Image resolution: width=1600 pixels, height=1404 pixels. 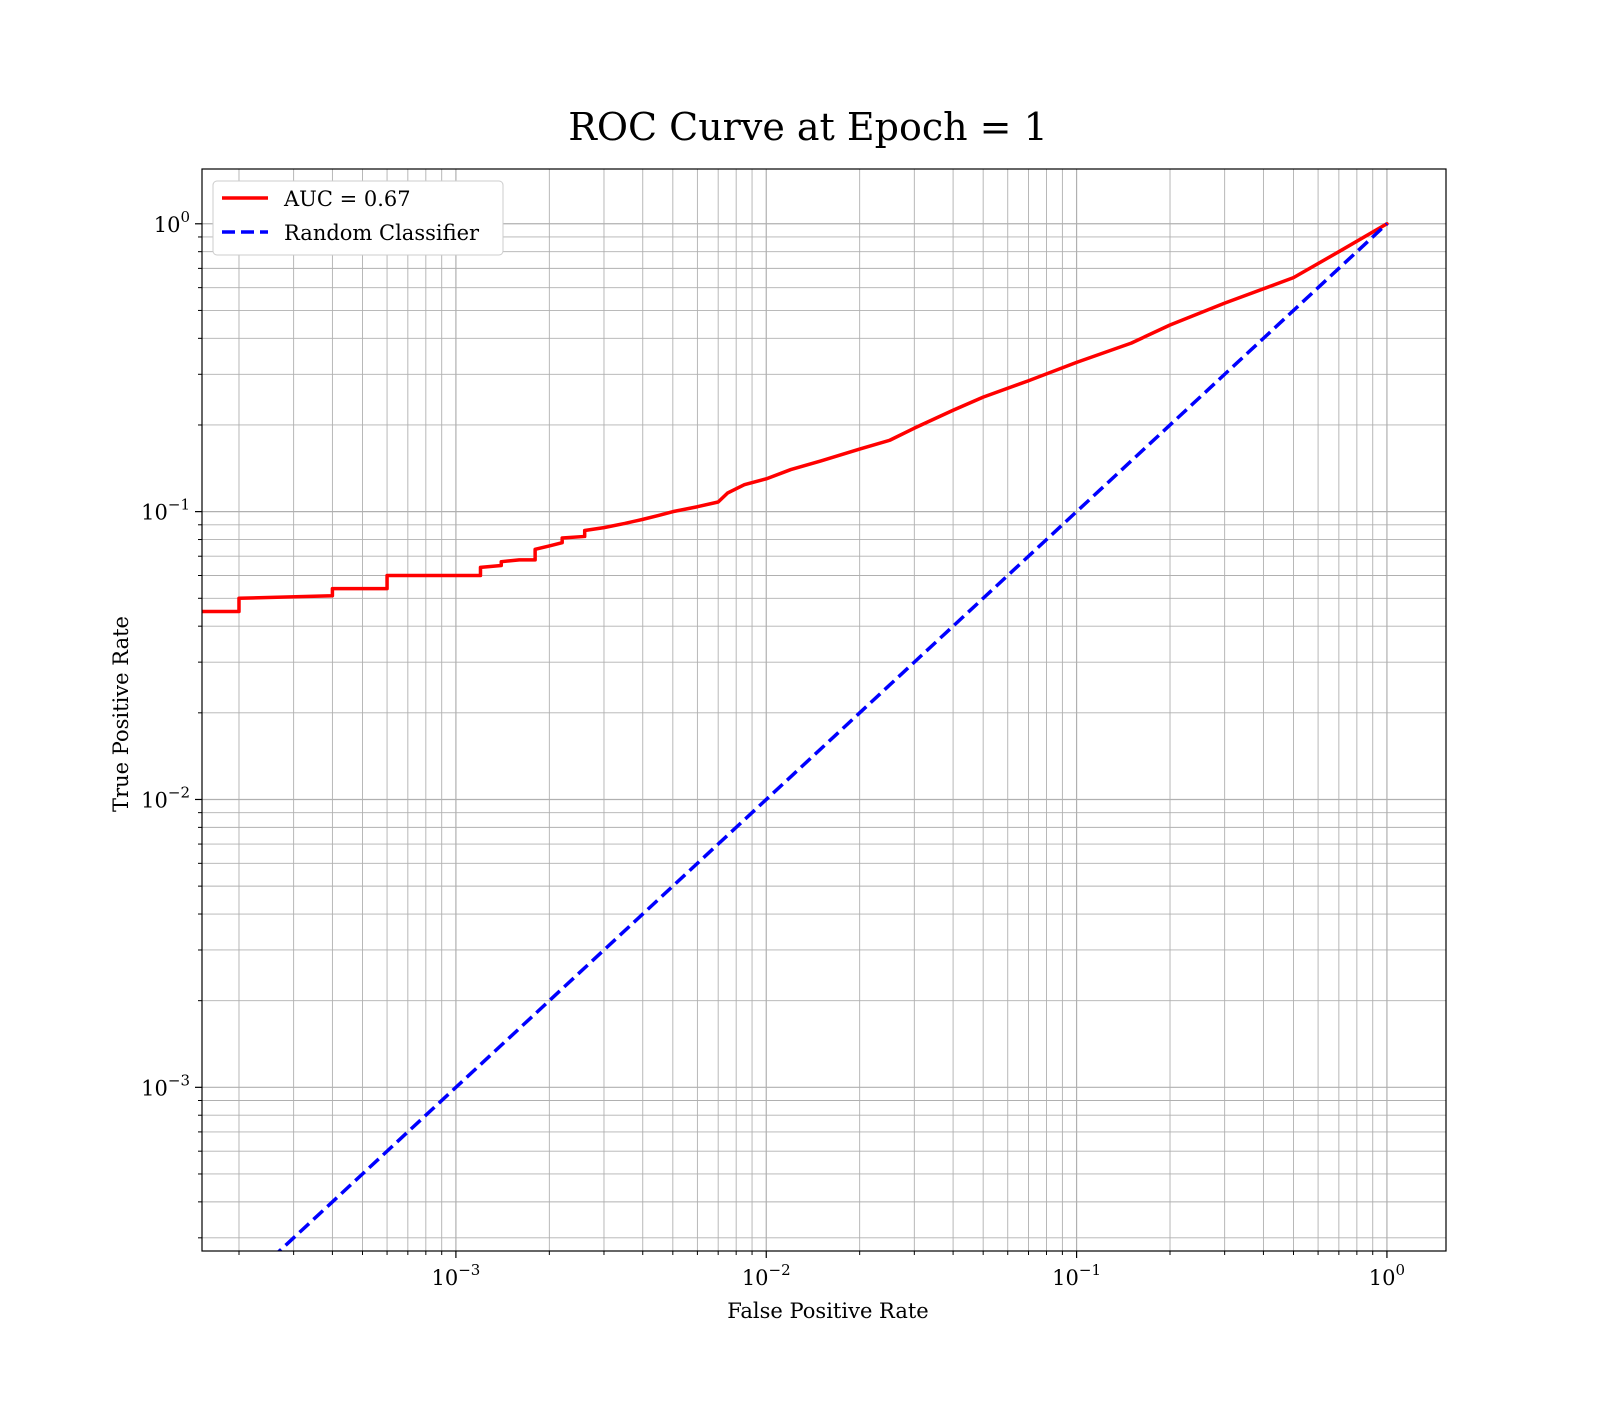 I want to click on y-tick-label: 10⁻², so click(x=165, y=797).